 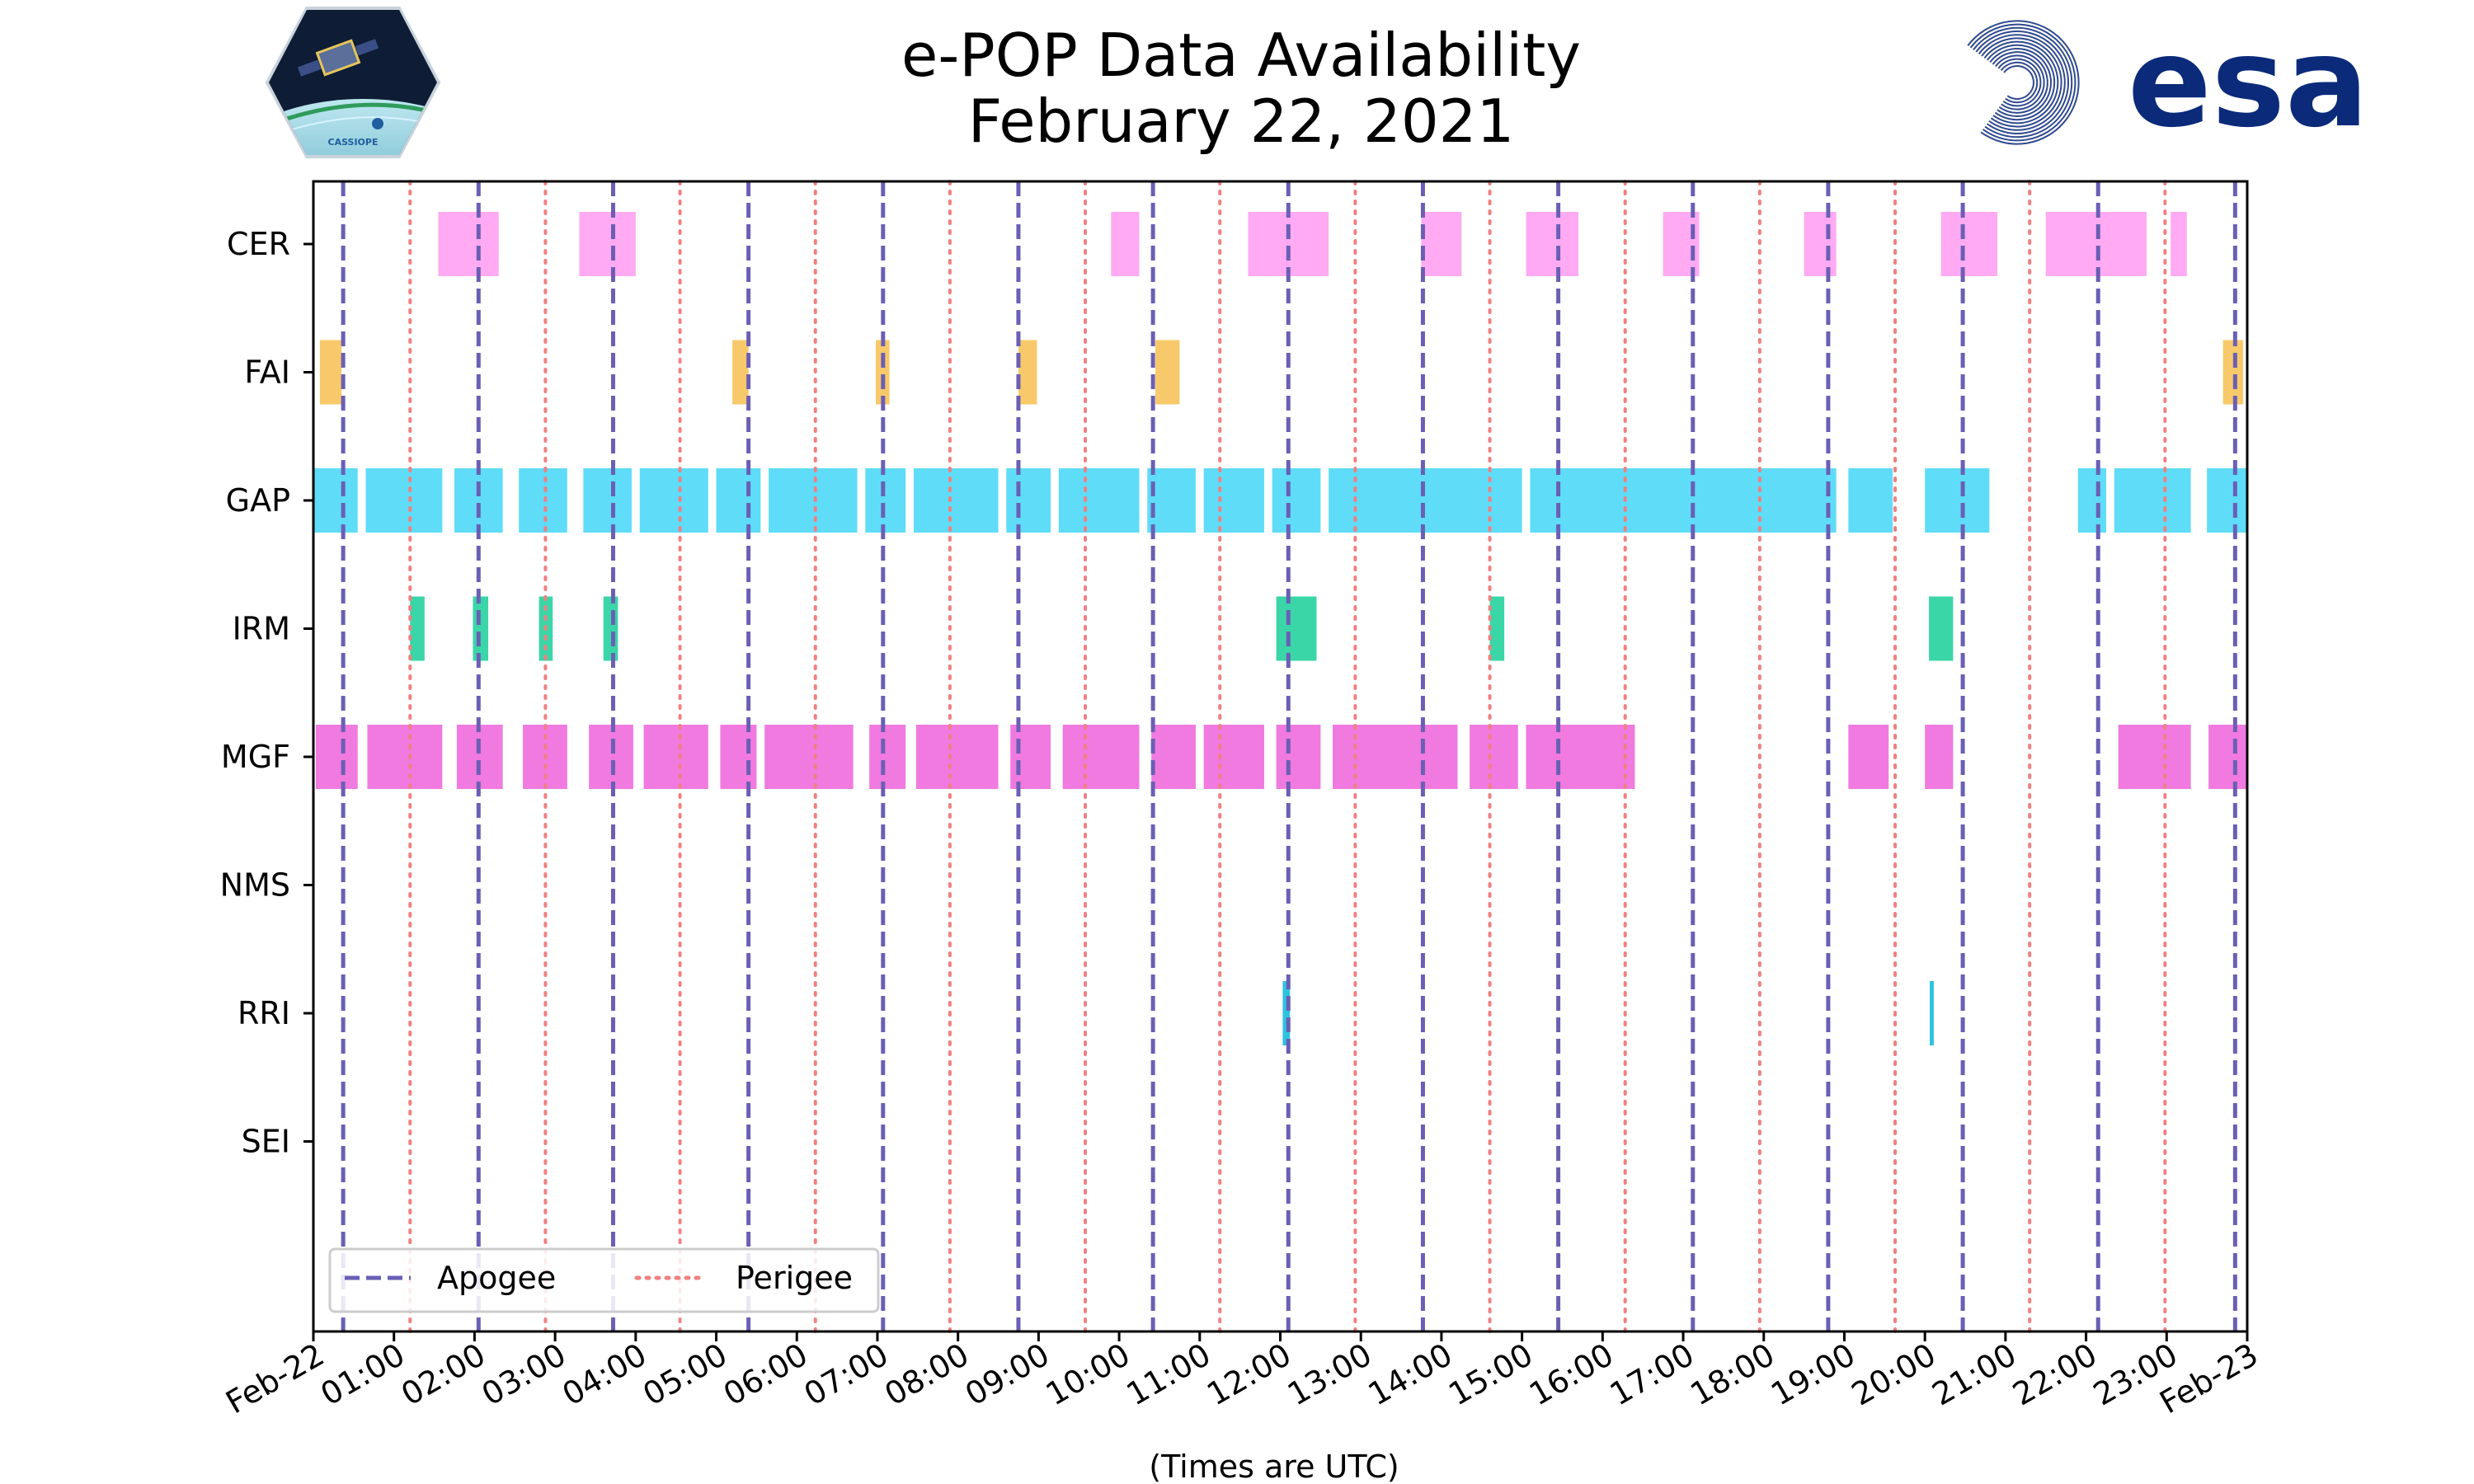 What do you see at coordinates (443, 1374) in the screenshot?
I see `x-tick-label: 02:00` at bounding box center [443, 1374].